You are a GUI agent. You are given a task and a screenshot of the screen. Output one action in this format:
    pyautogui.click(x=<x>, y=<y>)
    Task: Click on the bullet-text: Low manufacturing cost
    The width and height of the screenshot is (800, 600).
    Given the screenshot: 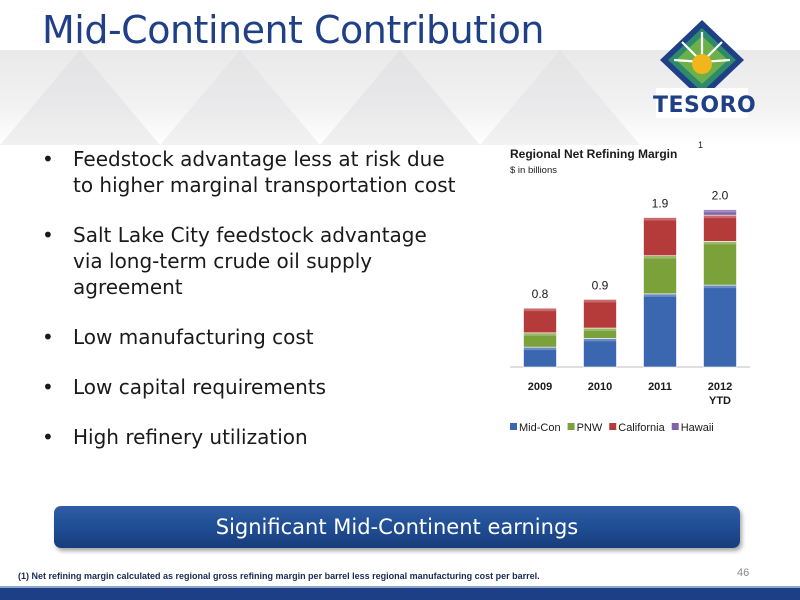 What is the action you would take?
    pyautogui.click(x=193, y=337)
    